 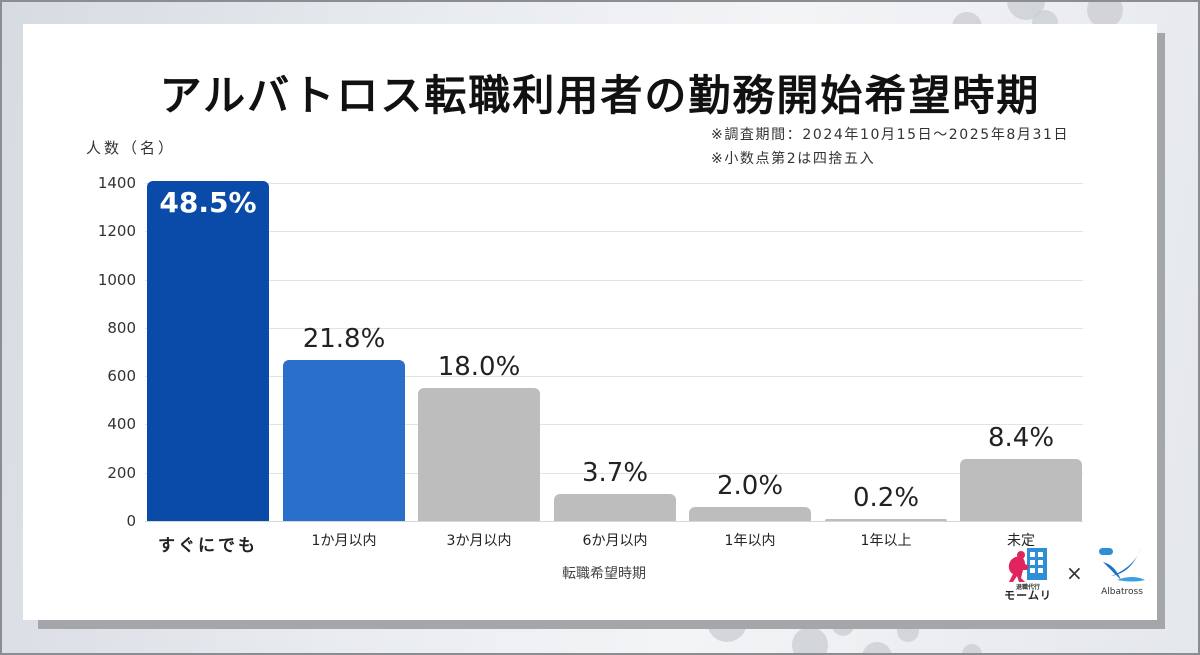 What do you see at coordinates (793, 159) in the screenshot?
I see `rounding-note: ※小数点第2は四捨五入` at bounding box center [793, 159].